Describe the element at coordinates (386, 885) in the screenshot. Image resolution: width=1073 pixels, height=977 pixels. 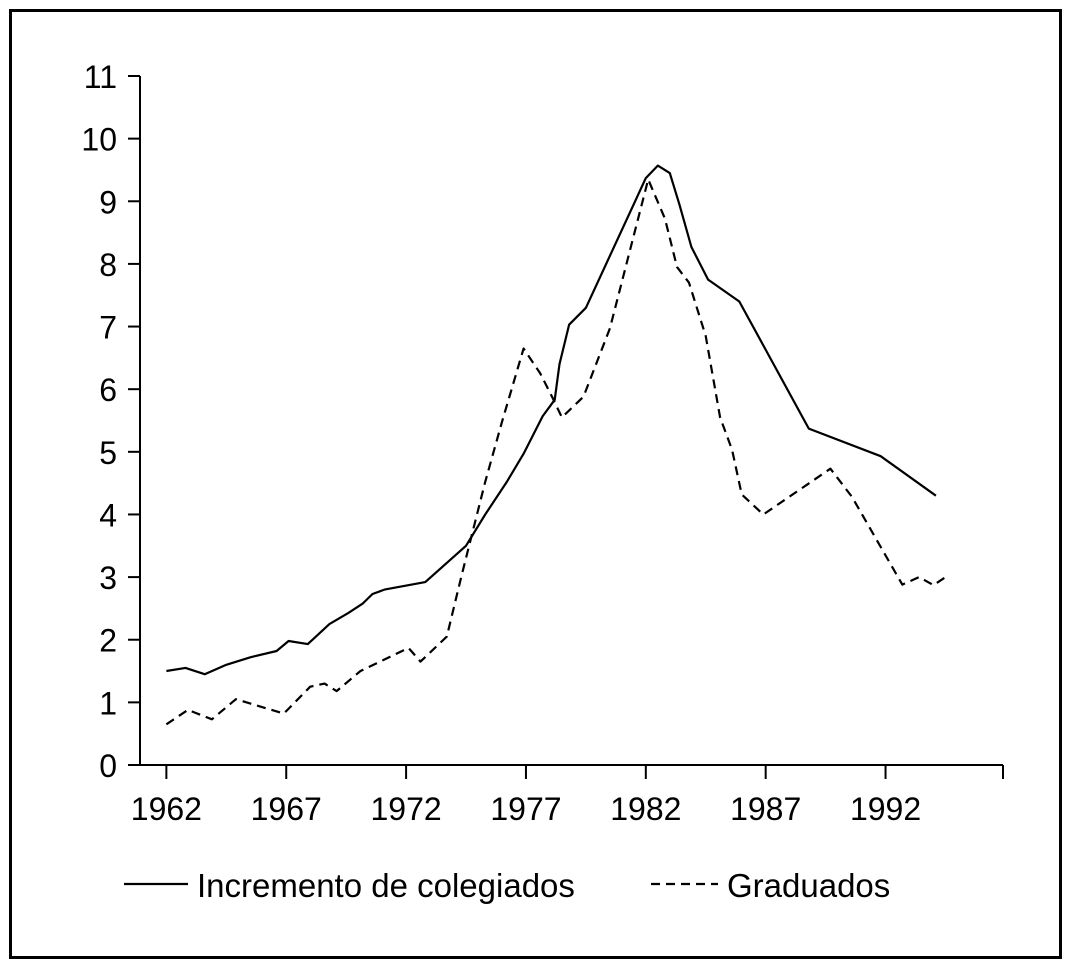
I see `legend-label-incremento-de-colegiados: Incremento de colegiados` at that location.